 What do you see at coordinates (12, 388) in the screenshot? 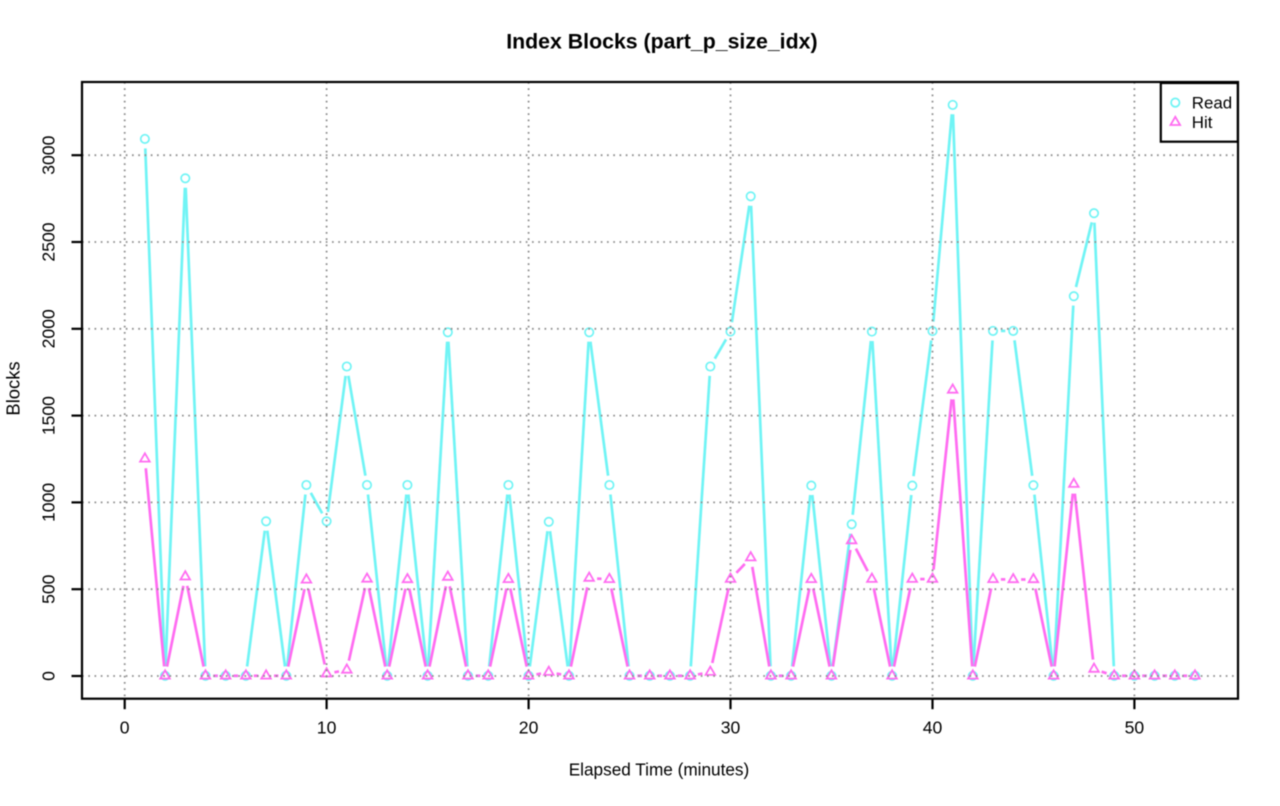
I see `svg-text: Blocks` at bounding box center [12, 388].